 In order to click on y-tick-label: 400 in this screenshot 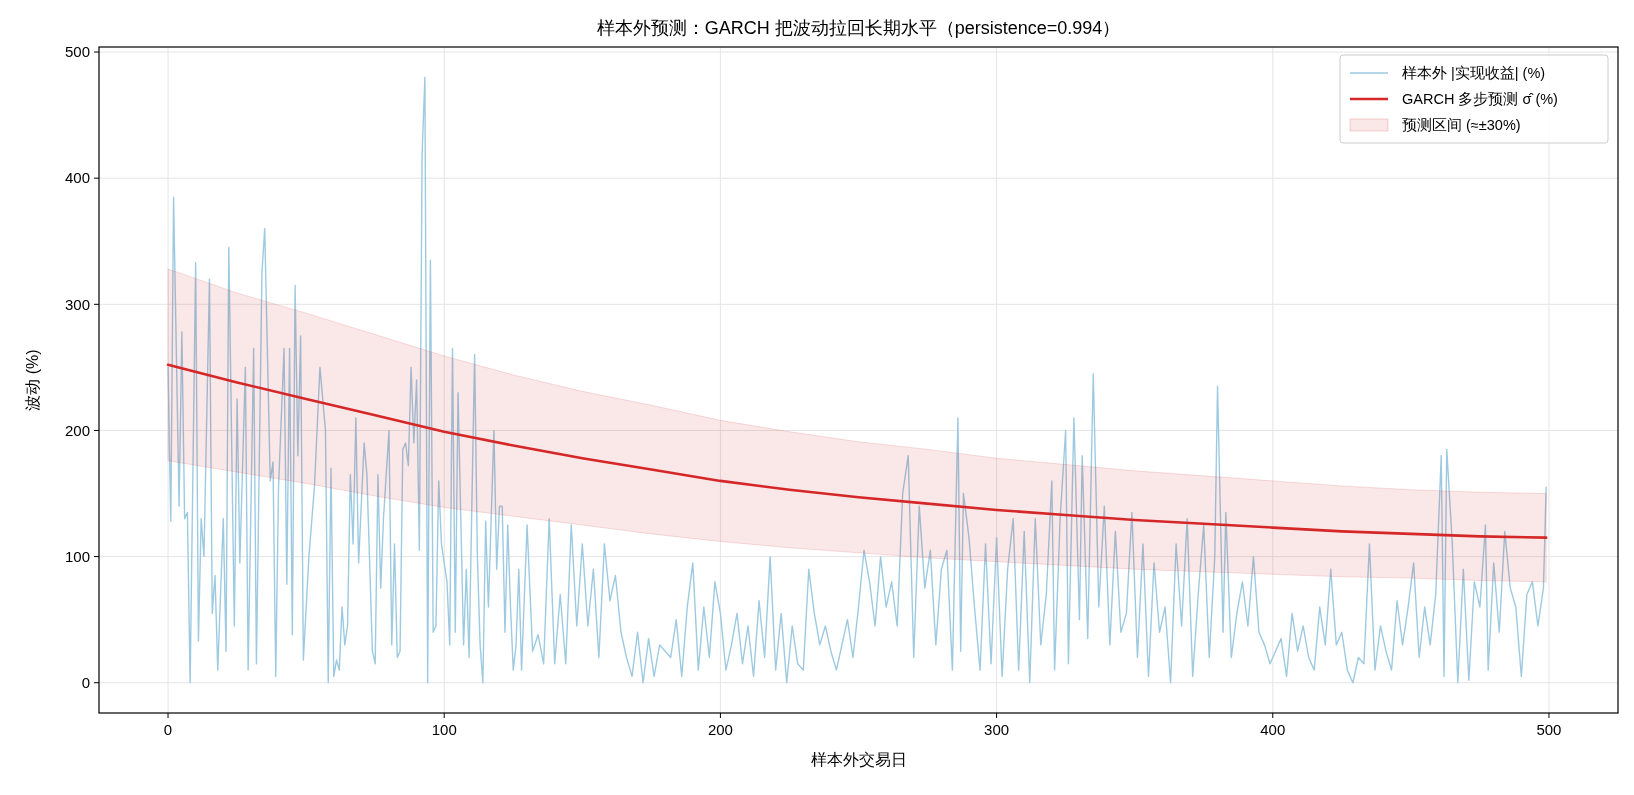, I will do `click(77, 178)`.